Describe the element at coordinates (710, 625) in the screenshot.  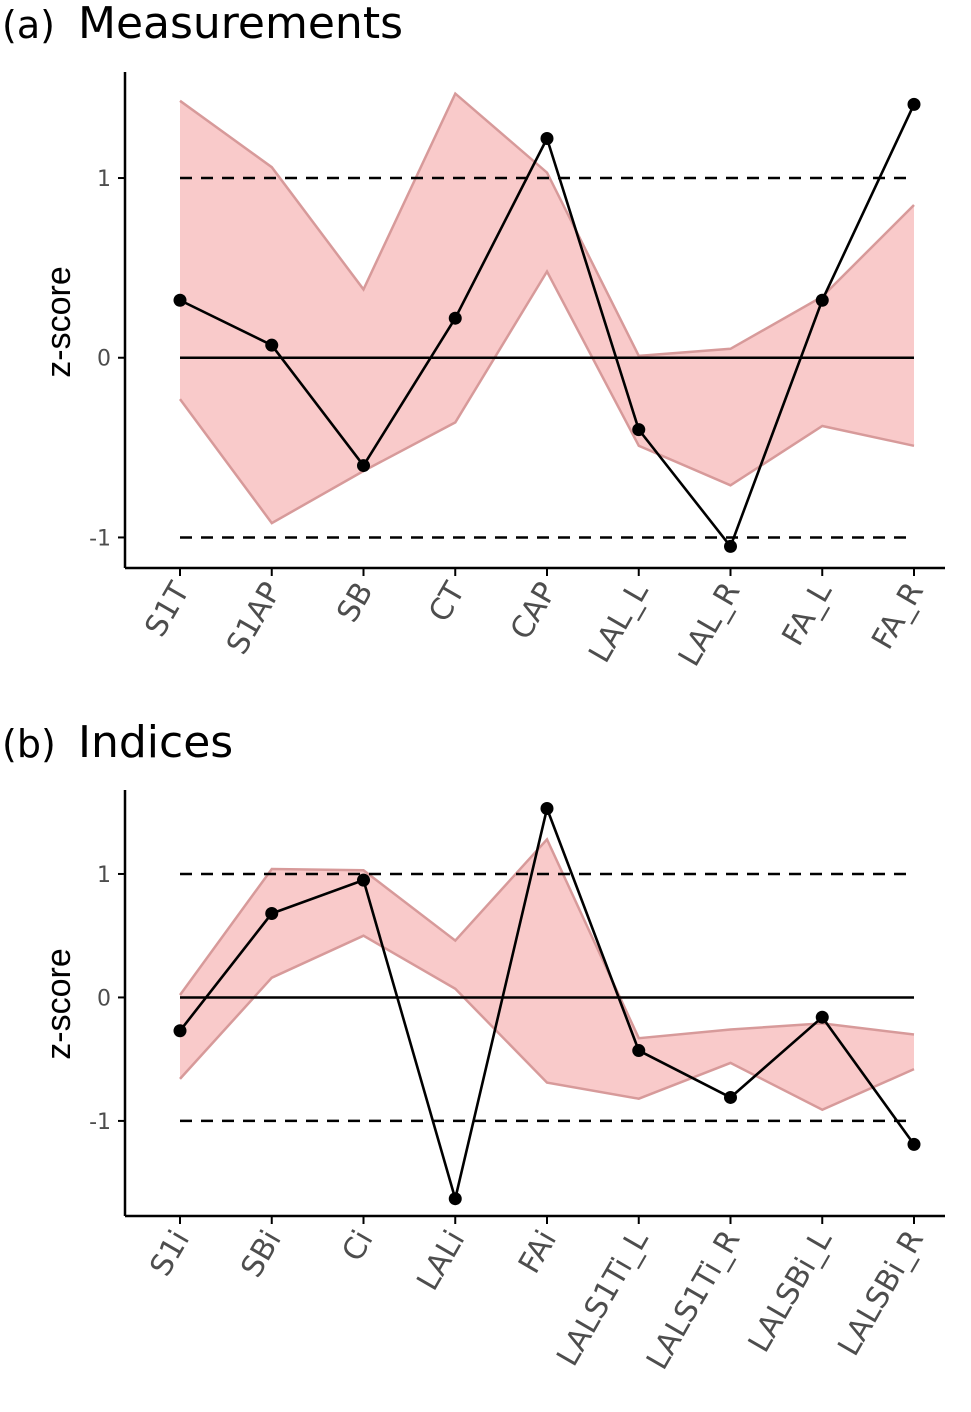
I see `panel-a-x-tick-label-LAL_R: LAL_R` at that location.